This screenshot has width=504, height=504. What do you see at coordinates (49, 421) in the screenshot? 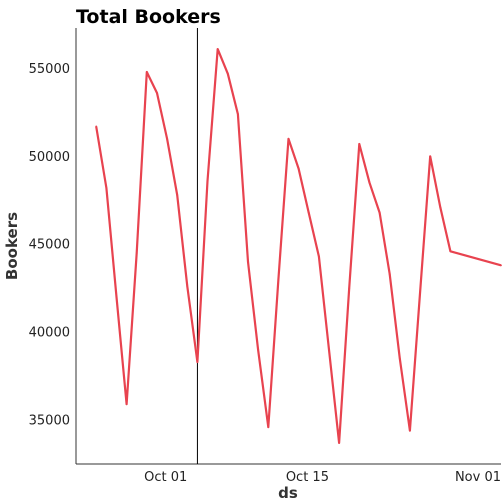
I see `y-tick-label: 35000` at bounding box center [49, 421].